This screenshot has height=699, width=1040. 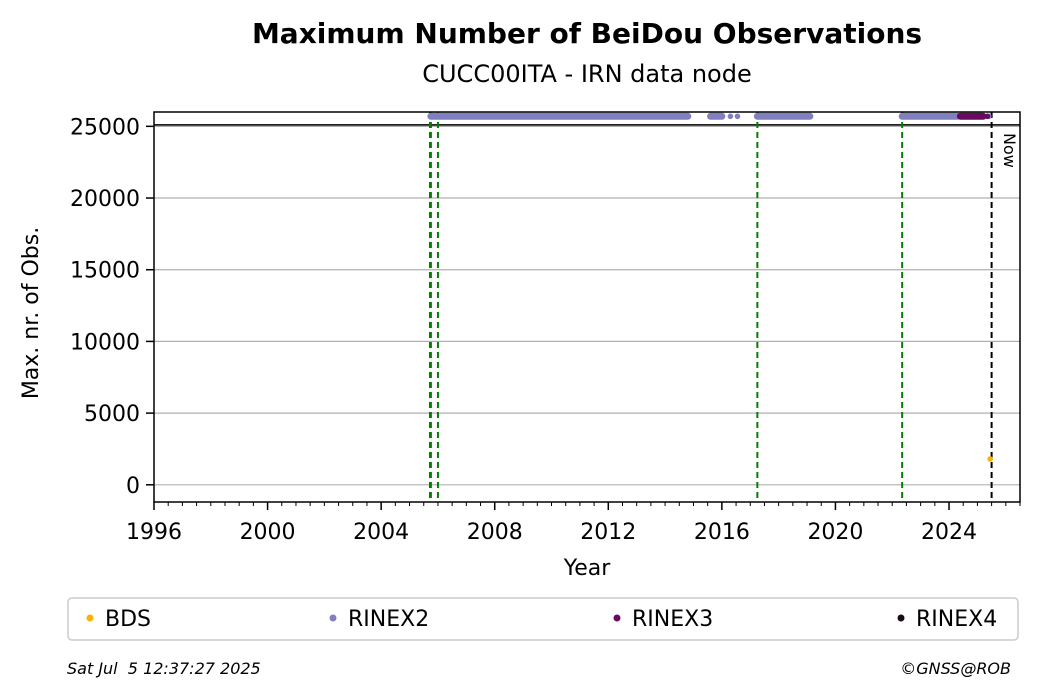 What do you see at coordinates (128, 619) in the screenshot?
I see `legend-label-bds: BDS` at bounding box center [128, 619].